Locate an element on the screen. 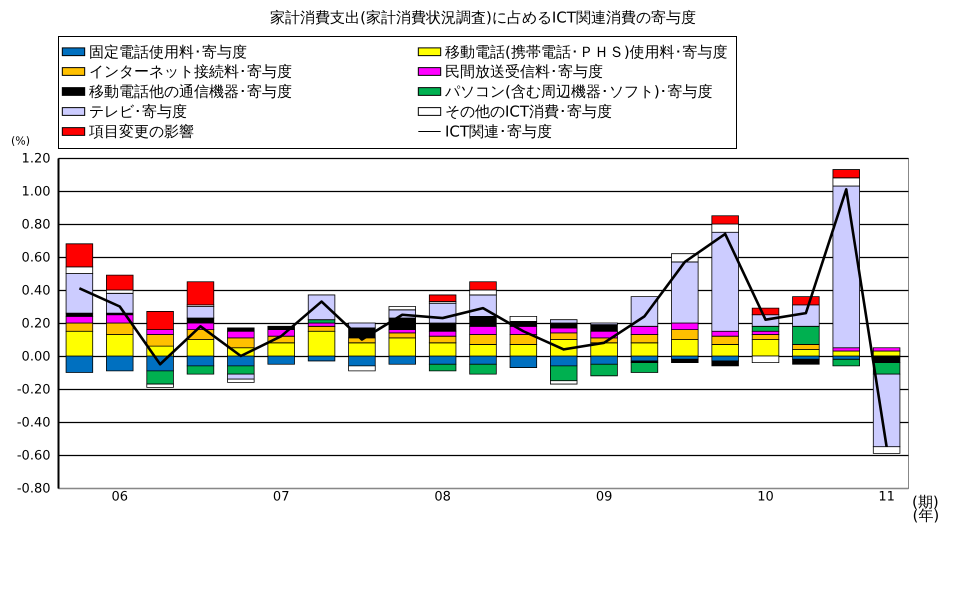  y-tick-label: 1.20 is located at coordinates (36, 159).